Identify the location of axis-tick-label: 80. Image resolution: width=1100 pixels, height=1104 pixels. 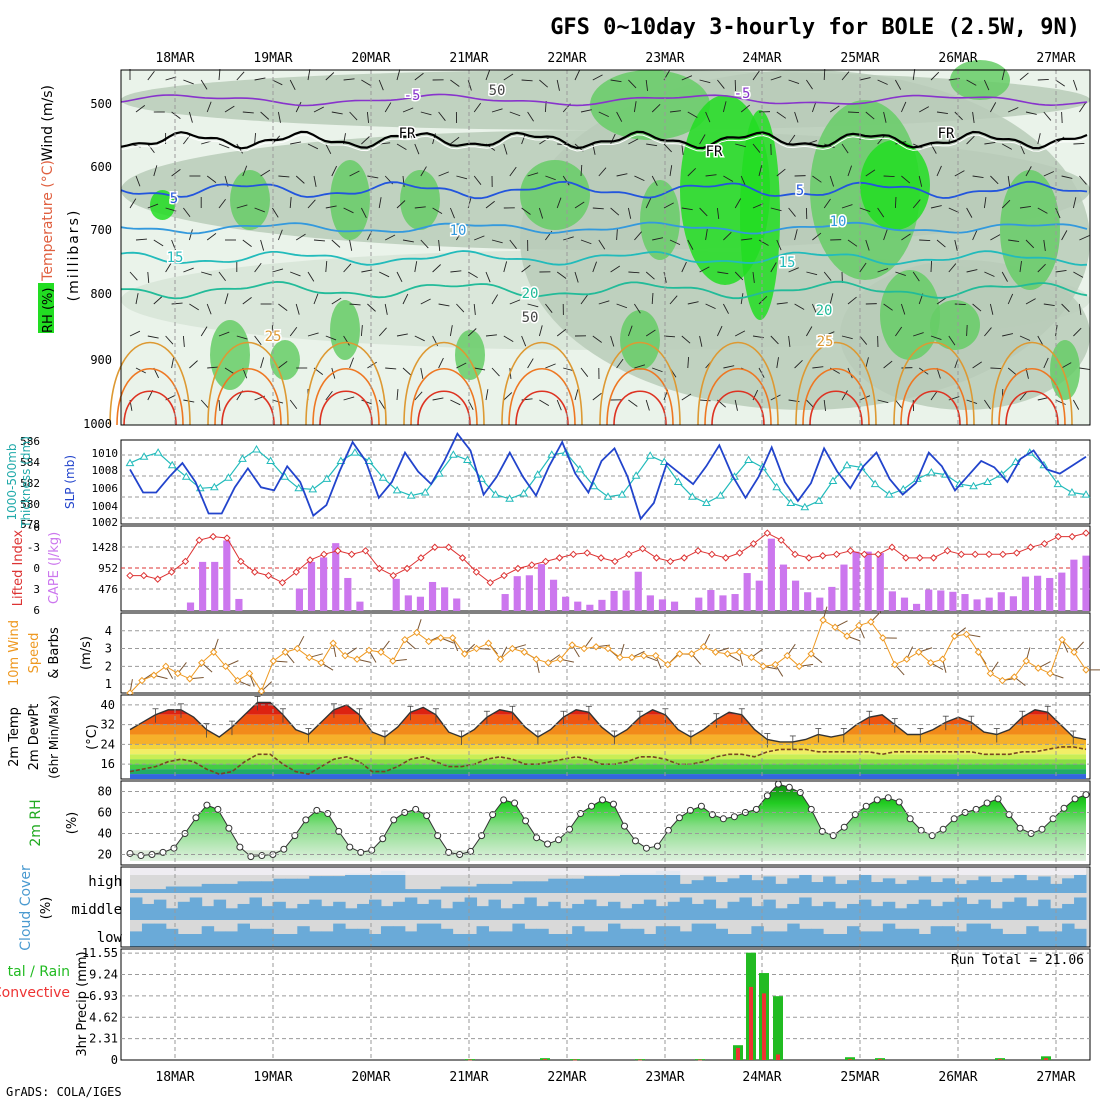
(105, 792).